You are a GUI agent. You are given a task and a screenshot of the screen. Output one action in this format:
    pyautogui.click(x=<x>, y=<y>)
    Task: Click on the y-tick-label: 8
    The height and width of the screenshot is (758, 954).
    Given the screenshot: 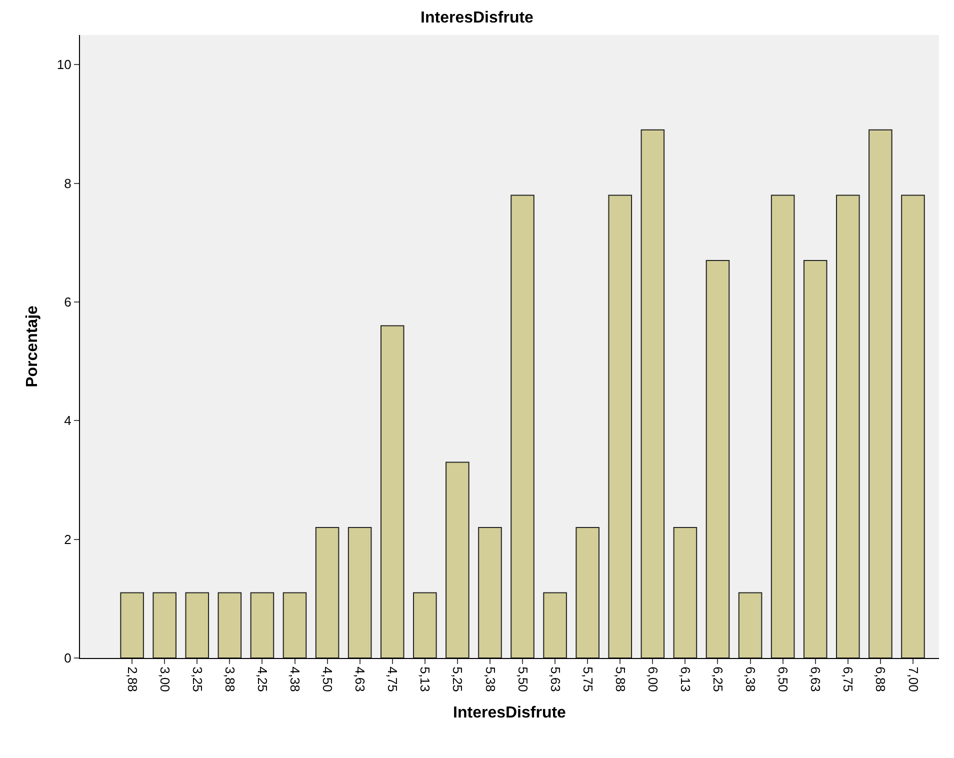 What is the action you would take?
    pyautogui.click(x=68, y=183)
    